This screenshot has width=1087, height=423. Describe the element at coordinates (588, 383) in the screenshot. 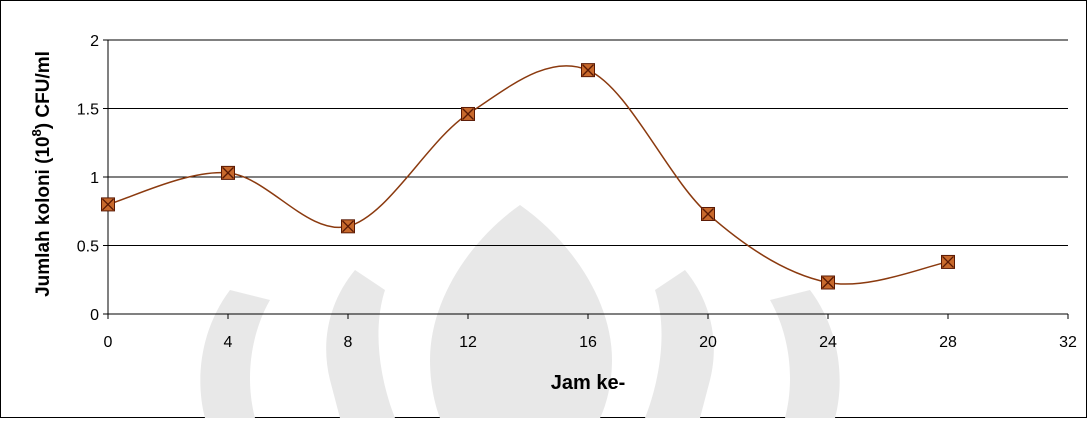

I see `x-axis-title: Jam ke-` at that location.